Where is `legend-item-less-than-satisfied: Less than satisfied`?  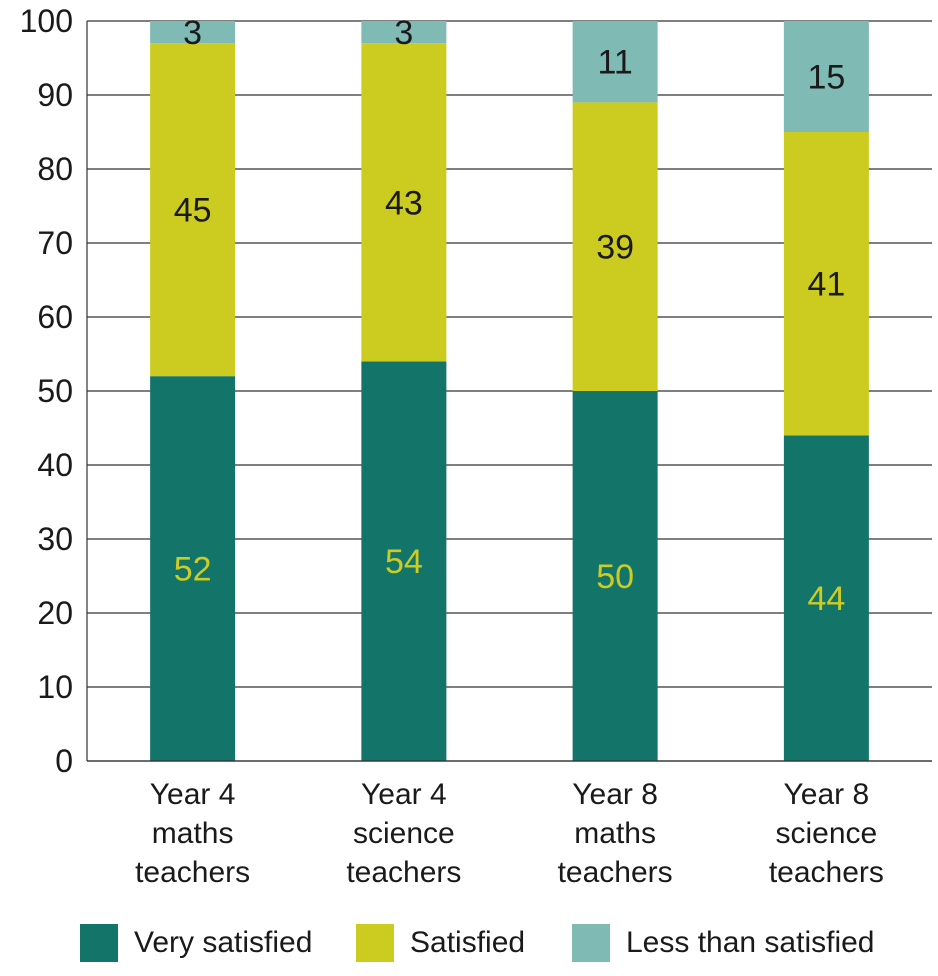
legend-item-less-than-satisfied: Less than satisfied is located at coordinates (723, 943).